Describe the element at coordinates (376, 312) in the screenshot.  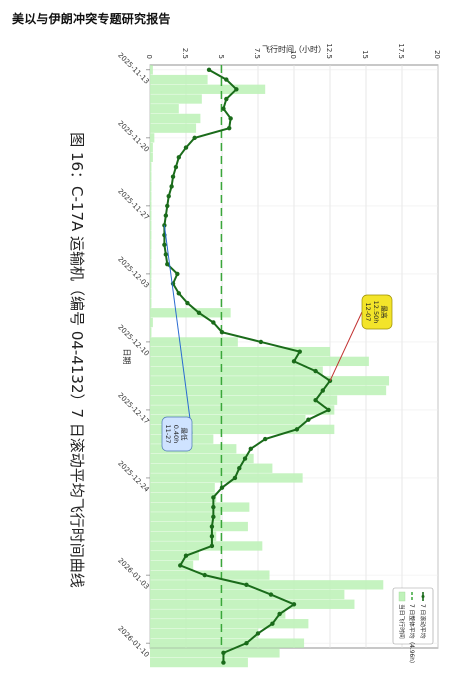
I see `max-callout-value: 12.50h` at that location.